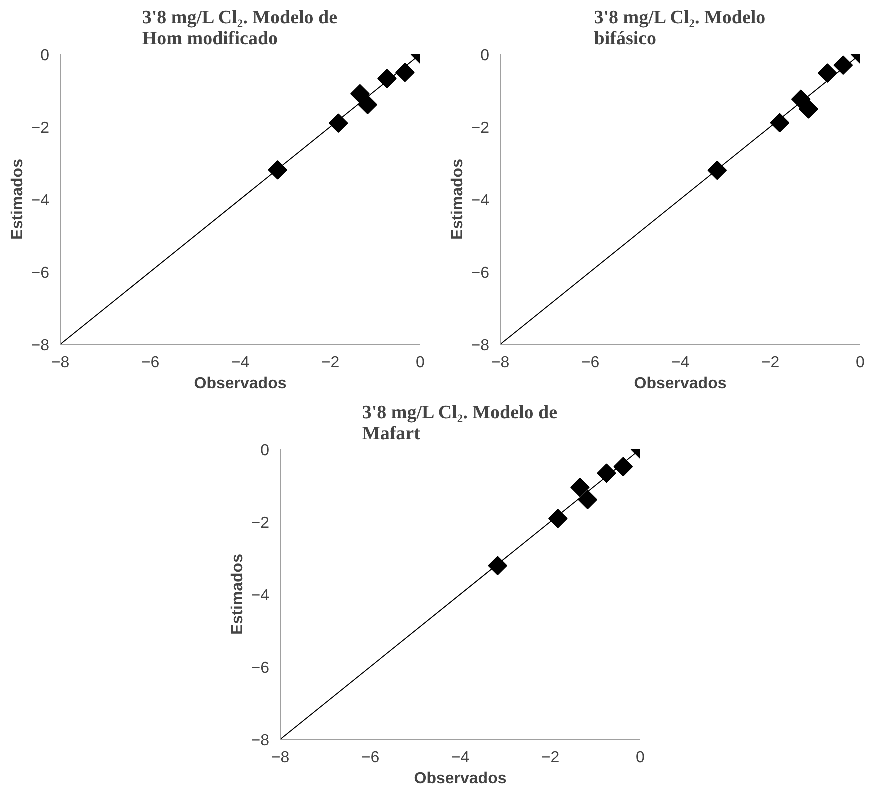  I want to click on chart-title: 3'8 mg/L Cl₂. Modelo de Hom modificado, so click(240, 29).